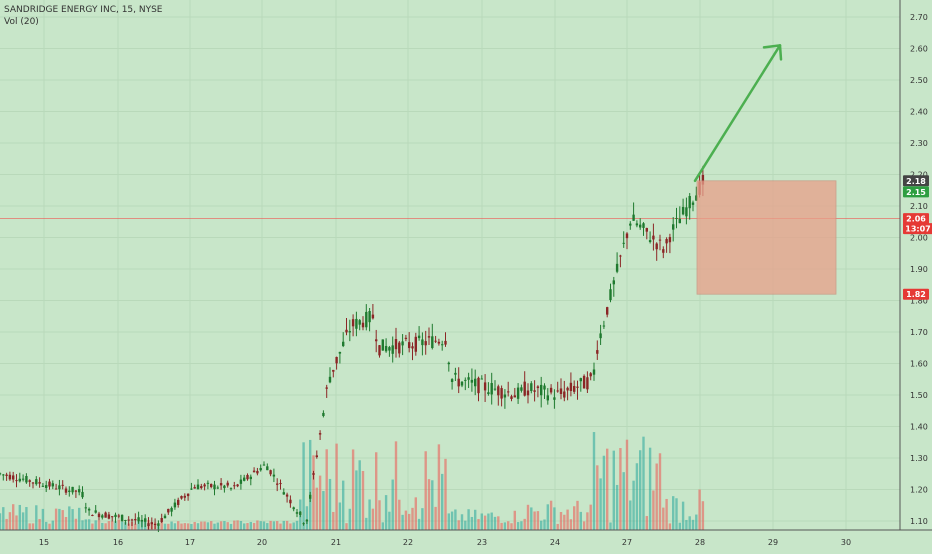  I want to click on arrow-shaft, so click(737, 113).